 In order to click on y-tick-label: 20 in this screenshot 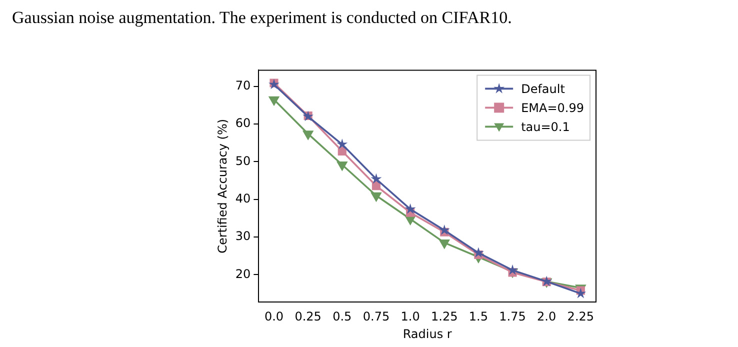, I will do `click(243, 273)`.